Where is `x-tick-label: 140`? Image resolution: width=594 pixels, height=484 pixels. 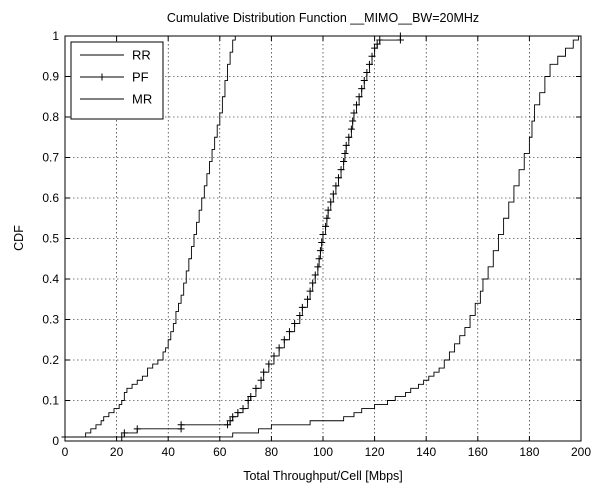
x-tick-label: 140 is located at coordinates (426, 452).